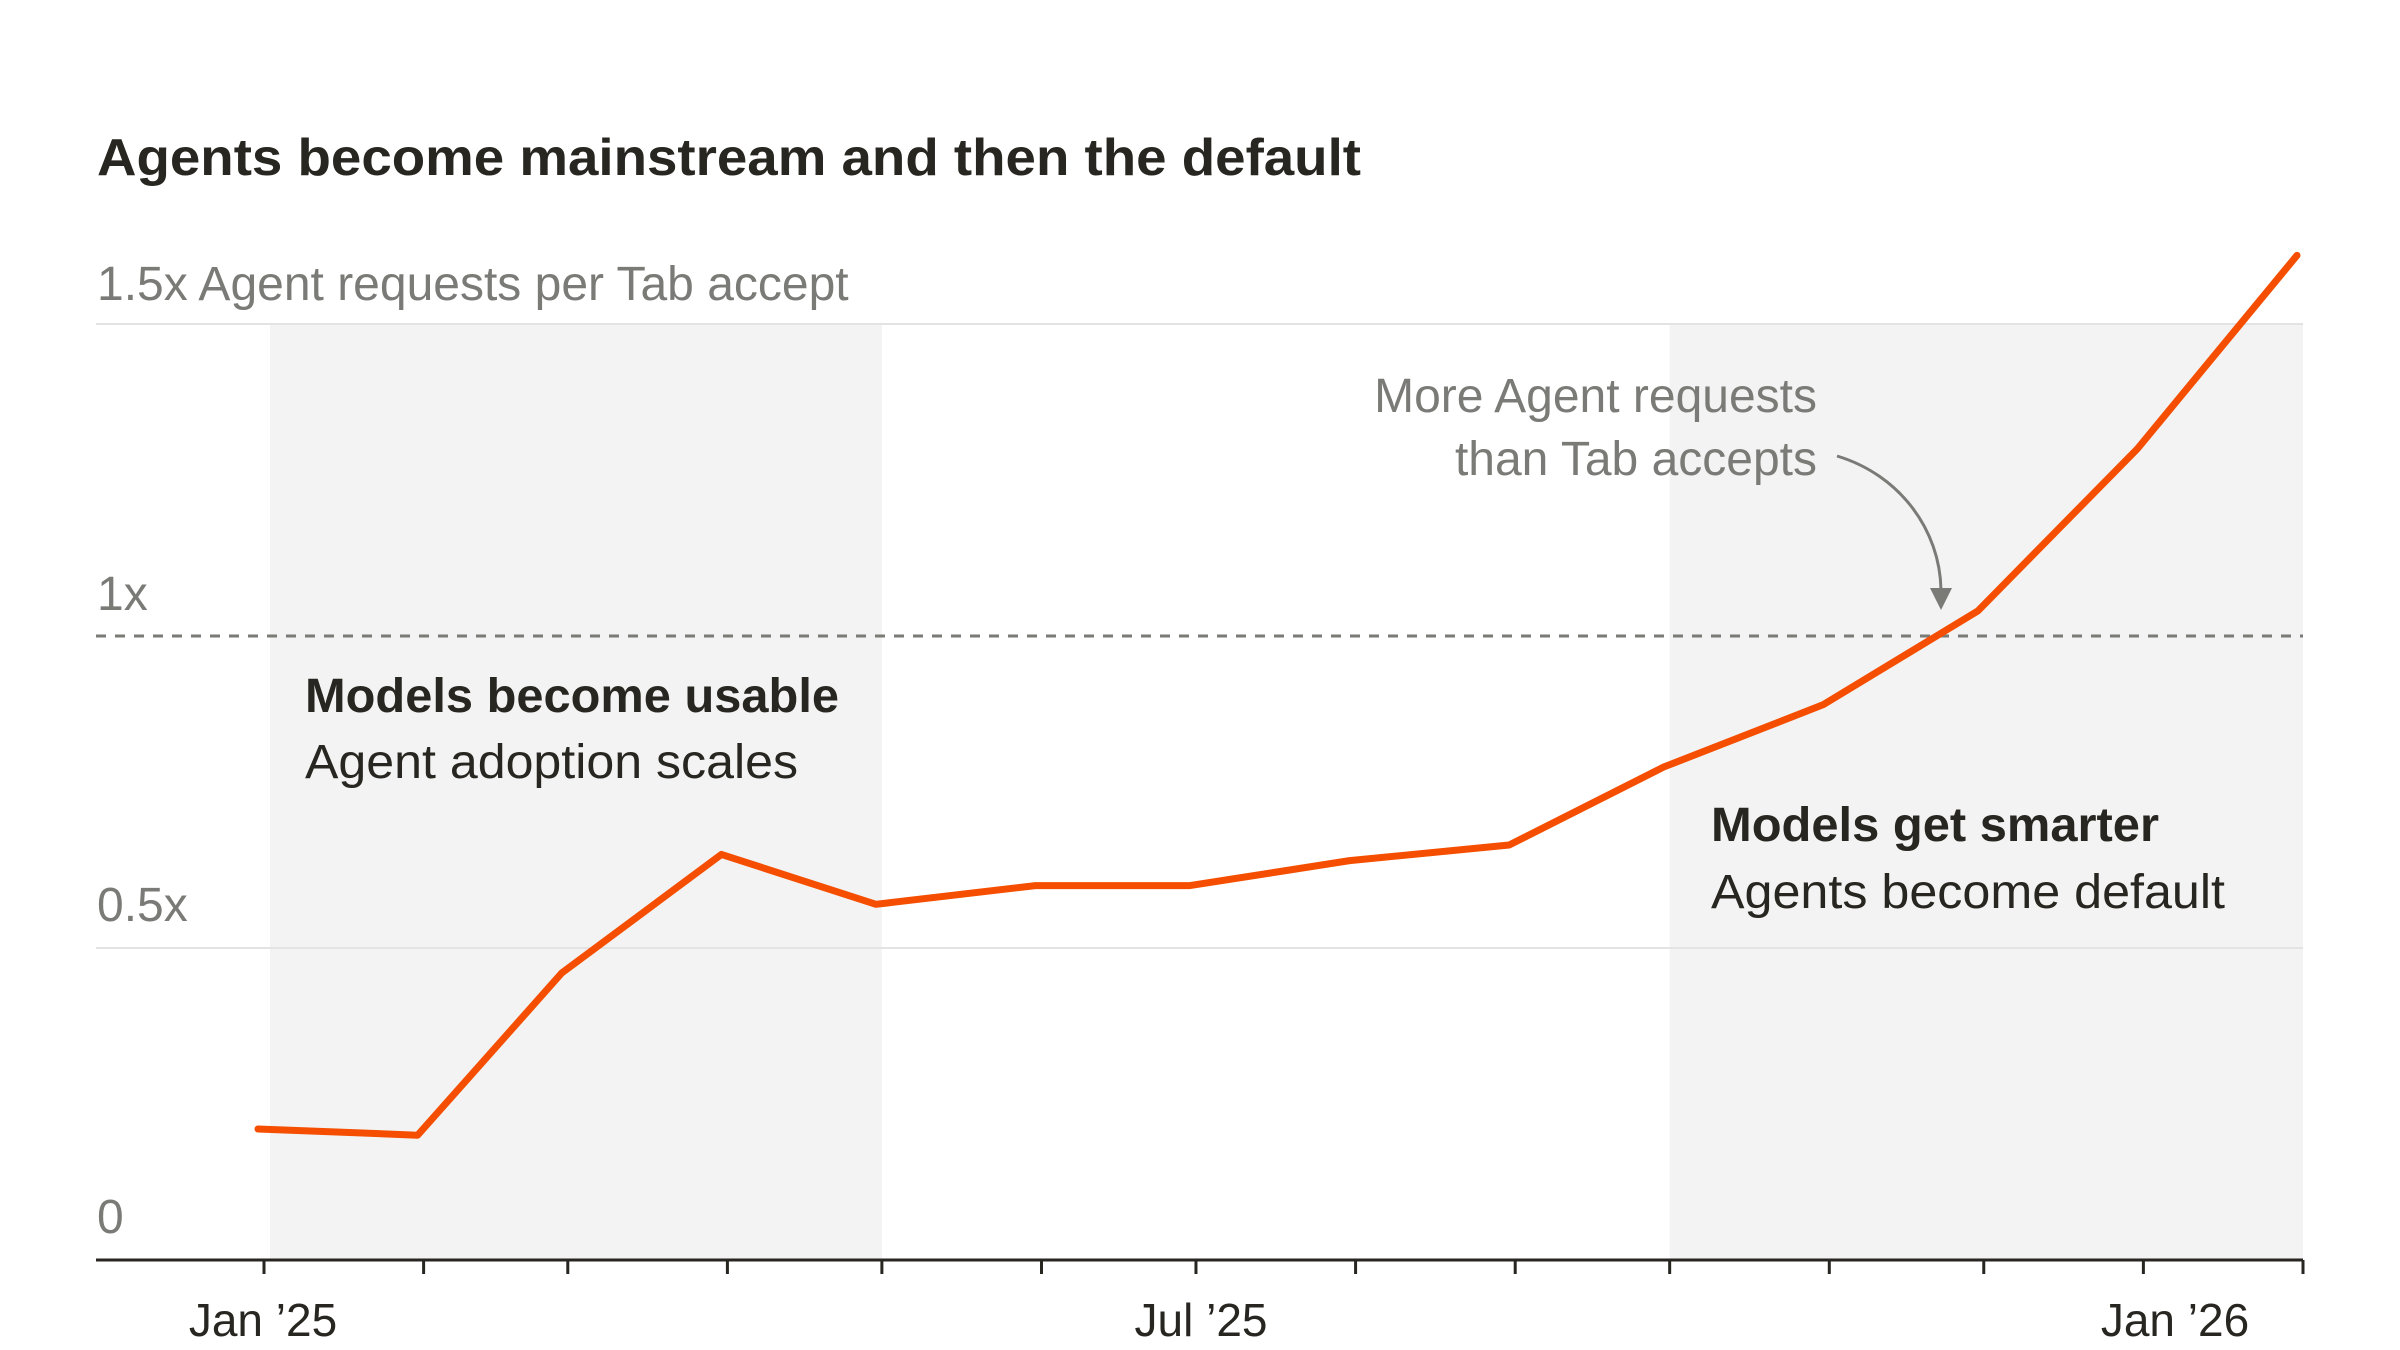  Describe the element at coordinates (1889, 522) in the screenshot. I see `annotation-arrow` at that location.